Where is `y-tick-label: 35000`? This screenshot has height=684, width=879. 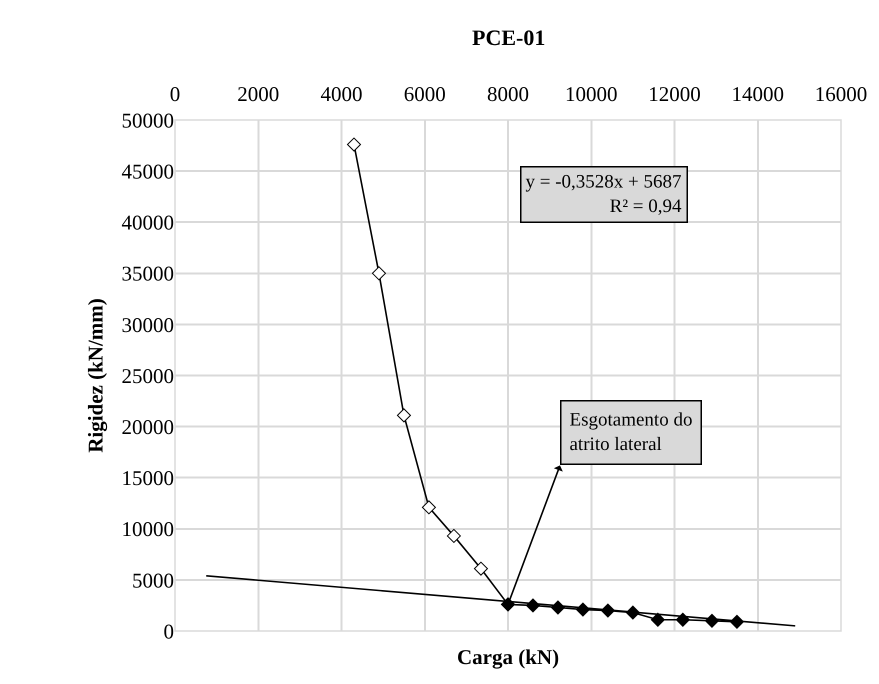
y-tick-label: 35000 is located at coordinates (148, 274).